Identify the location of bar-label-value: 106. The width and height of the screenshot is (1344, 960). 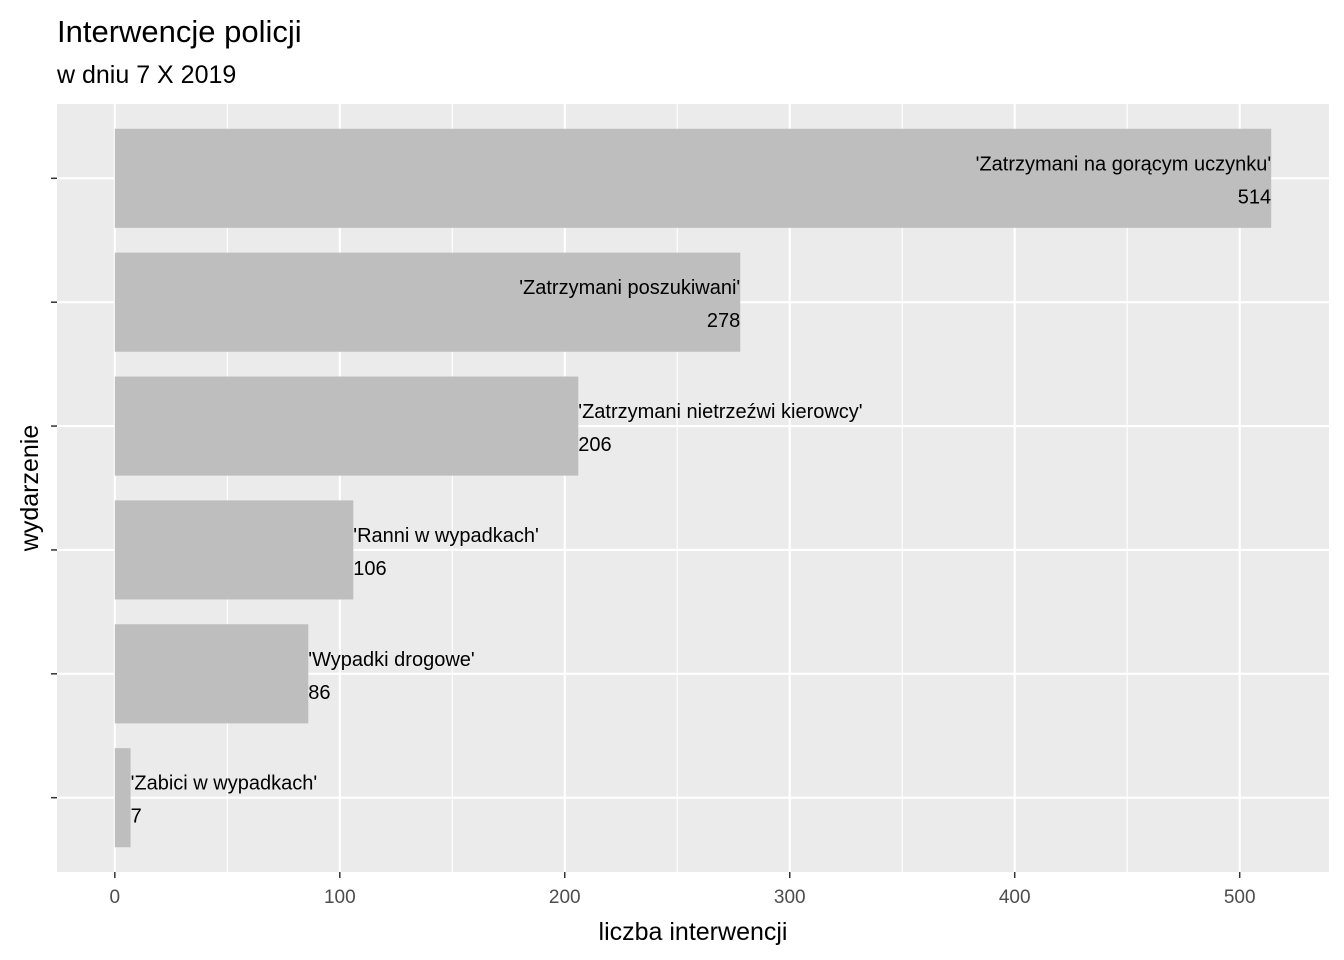
(369, 569).